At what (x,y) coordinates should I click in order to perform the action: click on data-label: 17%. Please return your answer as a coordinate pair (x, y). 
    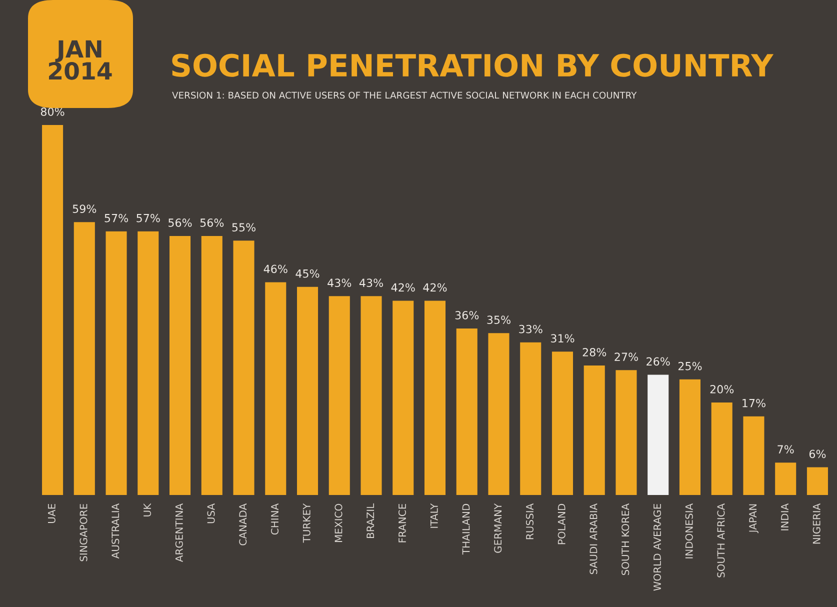
    Looking at the image, I should click on (754, 403).